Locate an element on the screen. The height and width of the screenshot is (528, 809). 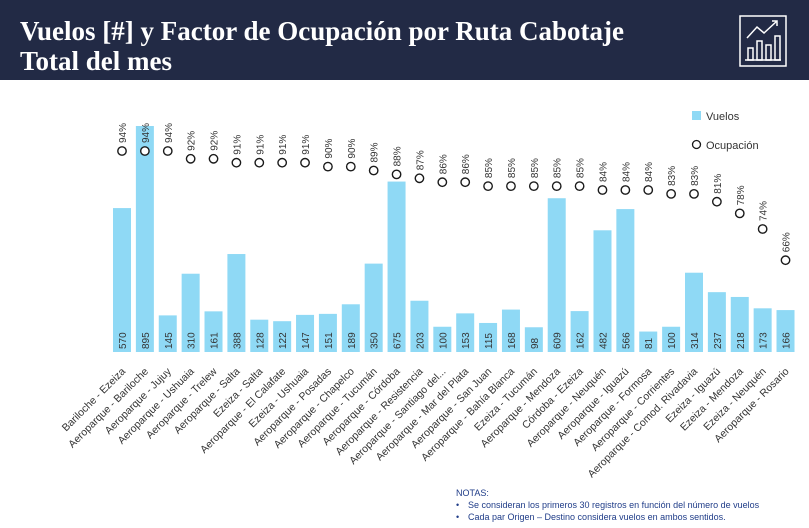
bar-value-label: 388 is located at coordinates (237, 340).